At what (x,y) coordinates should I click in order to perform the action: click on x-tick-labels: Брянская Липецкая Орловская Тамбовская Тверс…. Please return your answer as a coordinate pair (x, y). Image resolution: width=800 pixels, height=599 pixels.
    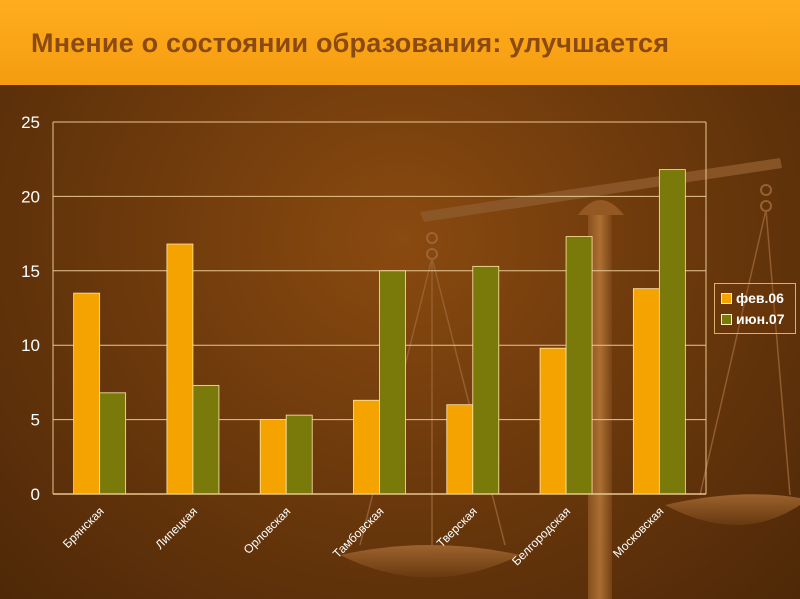
    Looking at the image, I should click on (363, 536).